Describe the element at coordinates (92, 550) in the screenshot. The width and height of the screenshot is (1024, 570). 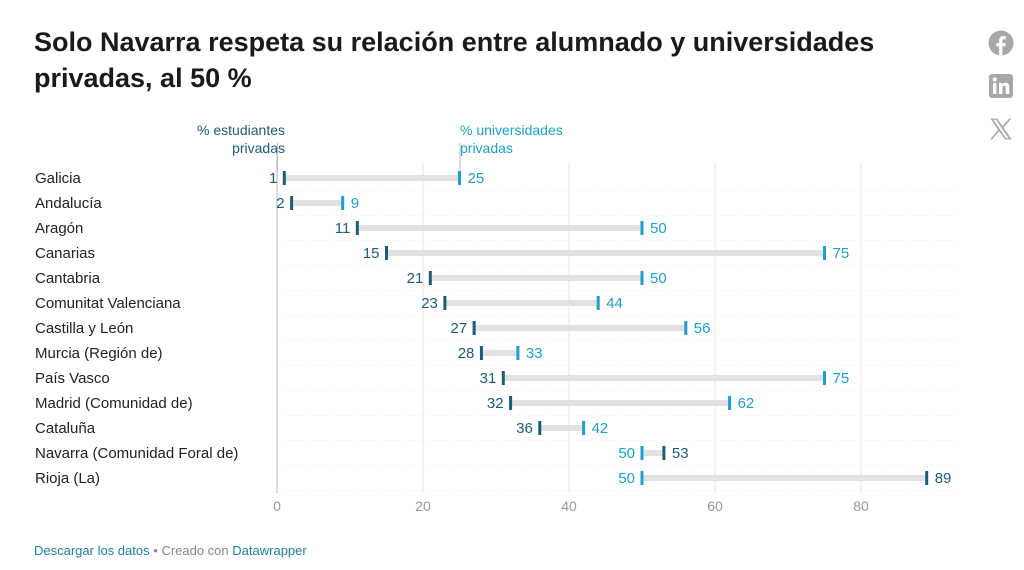
I see `download-data-link: Descargar los datos` at that location.